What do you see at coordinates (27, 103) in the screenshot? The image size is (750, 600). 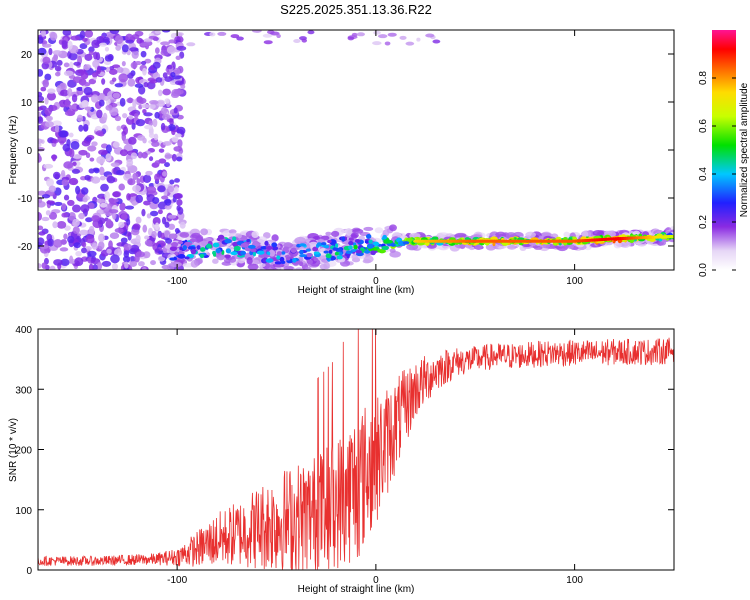 I see `spectrogram-y-tick-label: 10` at bounding box center [27, 103].